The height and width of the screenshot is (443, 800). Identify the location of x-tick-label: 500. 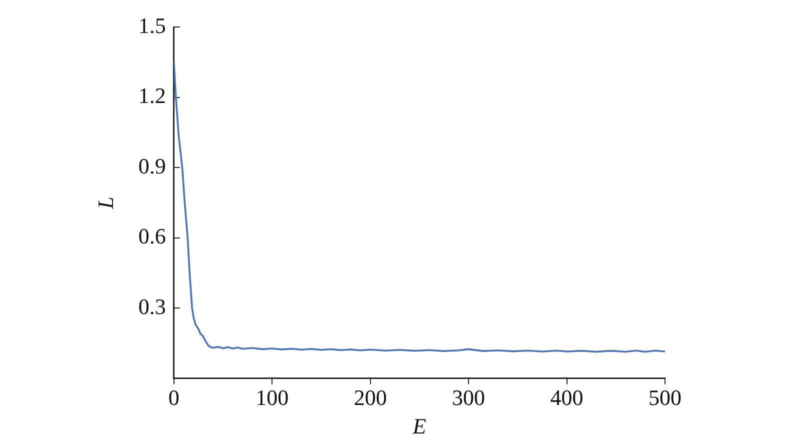
(665, 397).